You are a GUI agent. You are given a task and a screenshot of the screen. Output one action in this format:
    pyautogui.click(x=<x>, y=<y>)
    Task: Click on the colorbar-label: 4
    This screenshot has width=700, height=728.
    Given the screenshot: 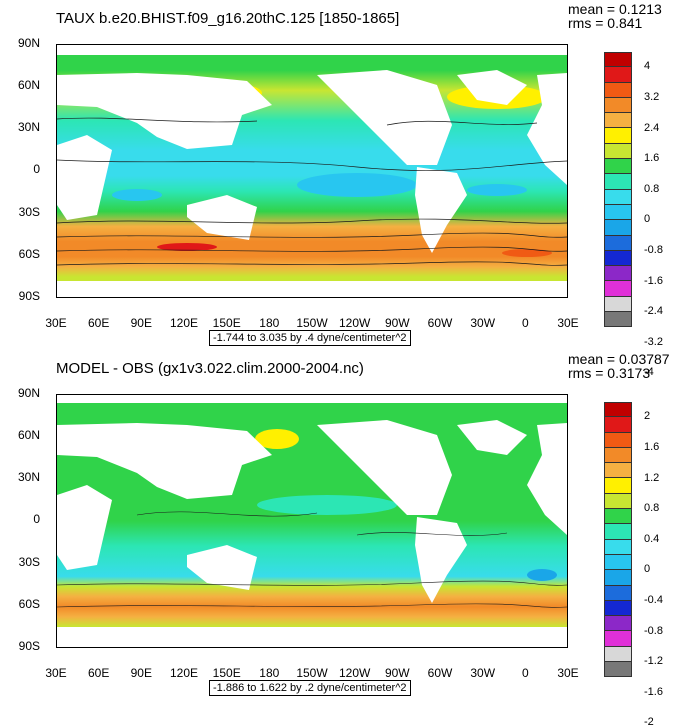 What is the action you would take?
    pyautogui.click(x=647, y=66)
    